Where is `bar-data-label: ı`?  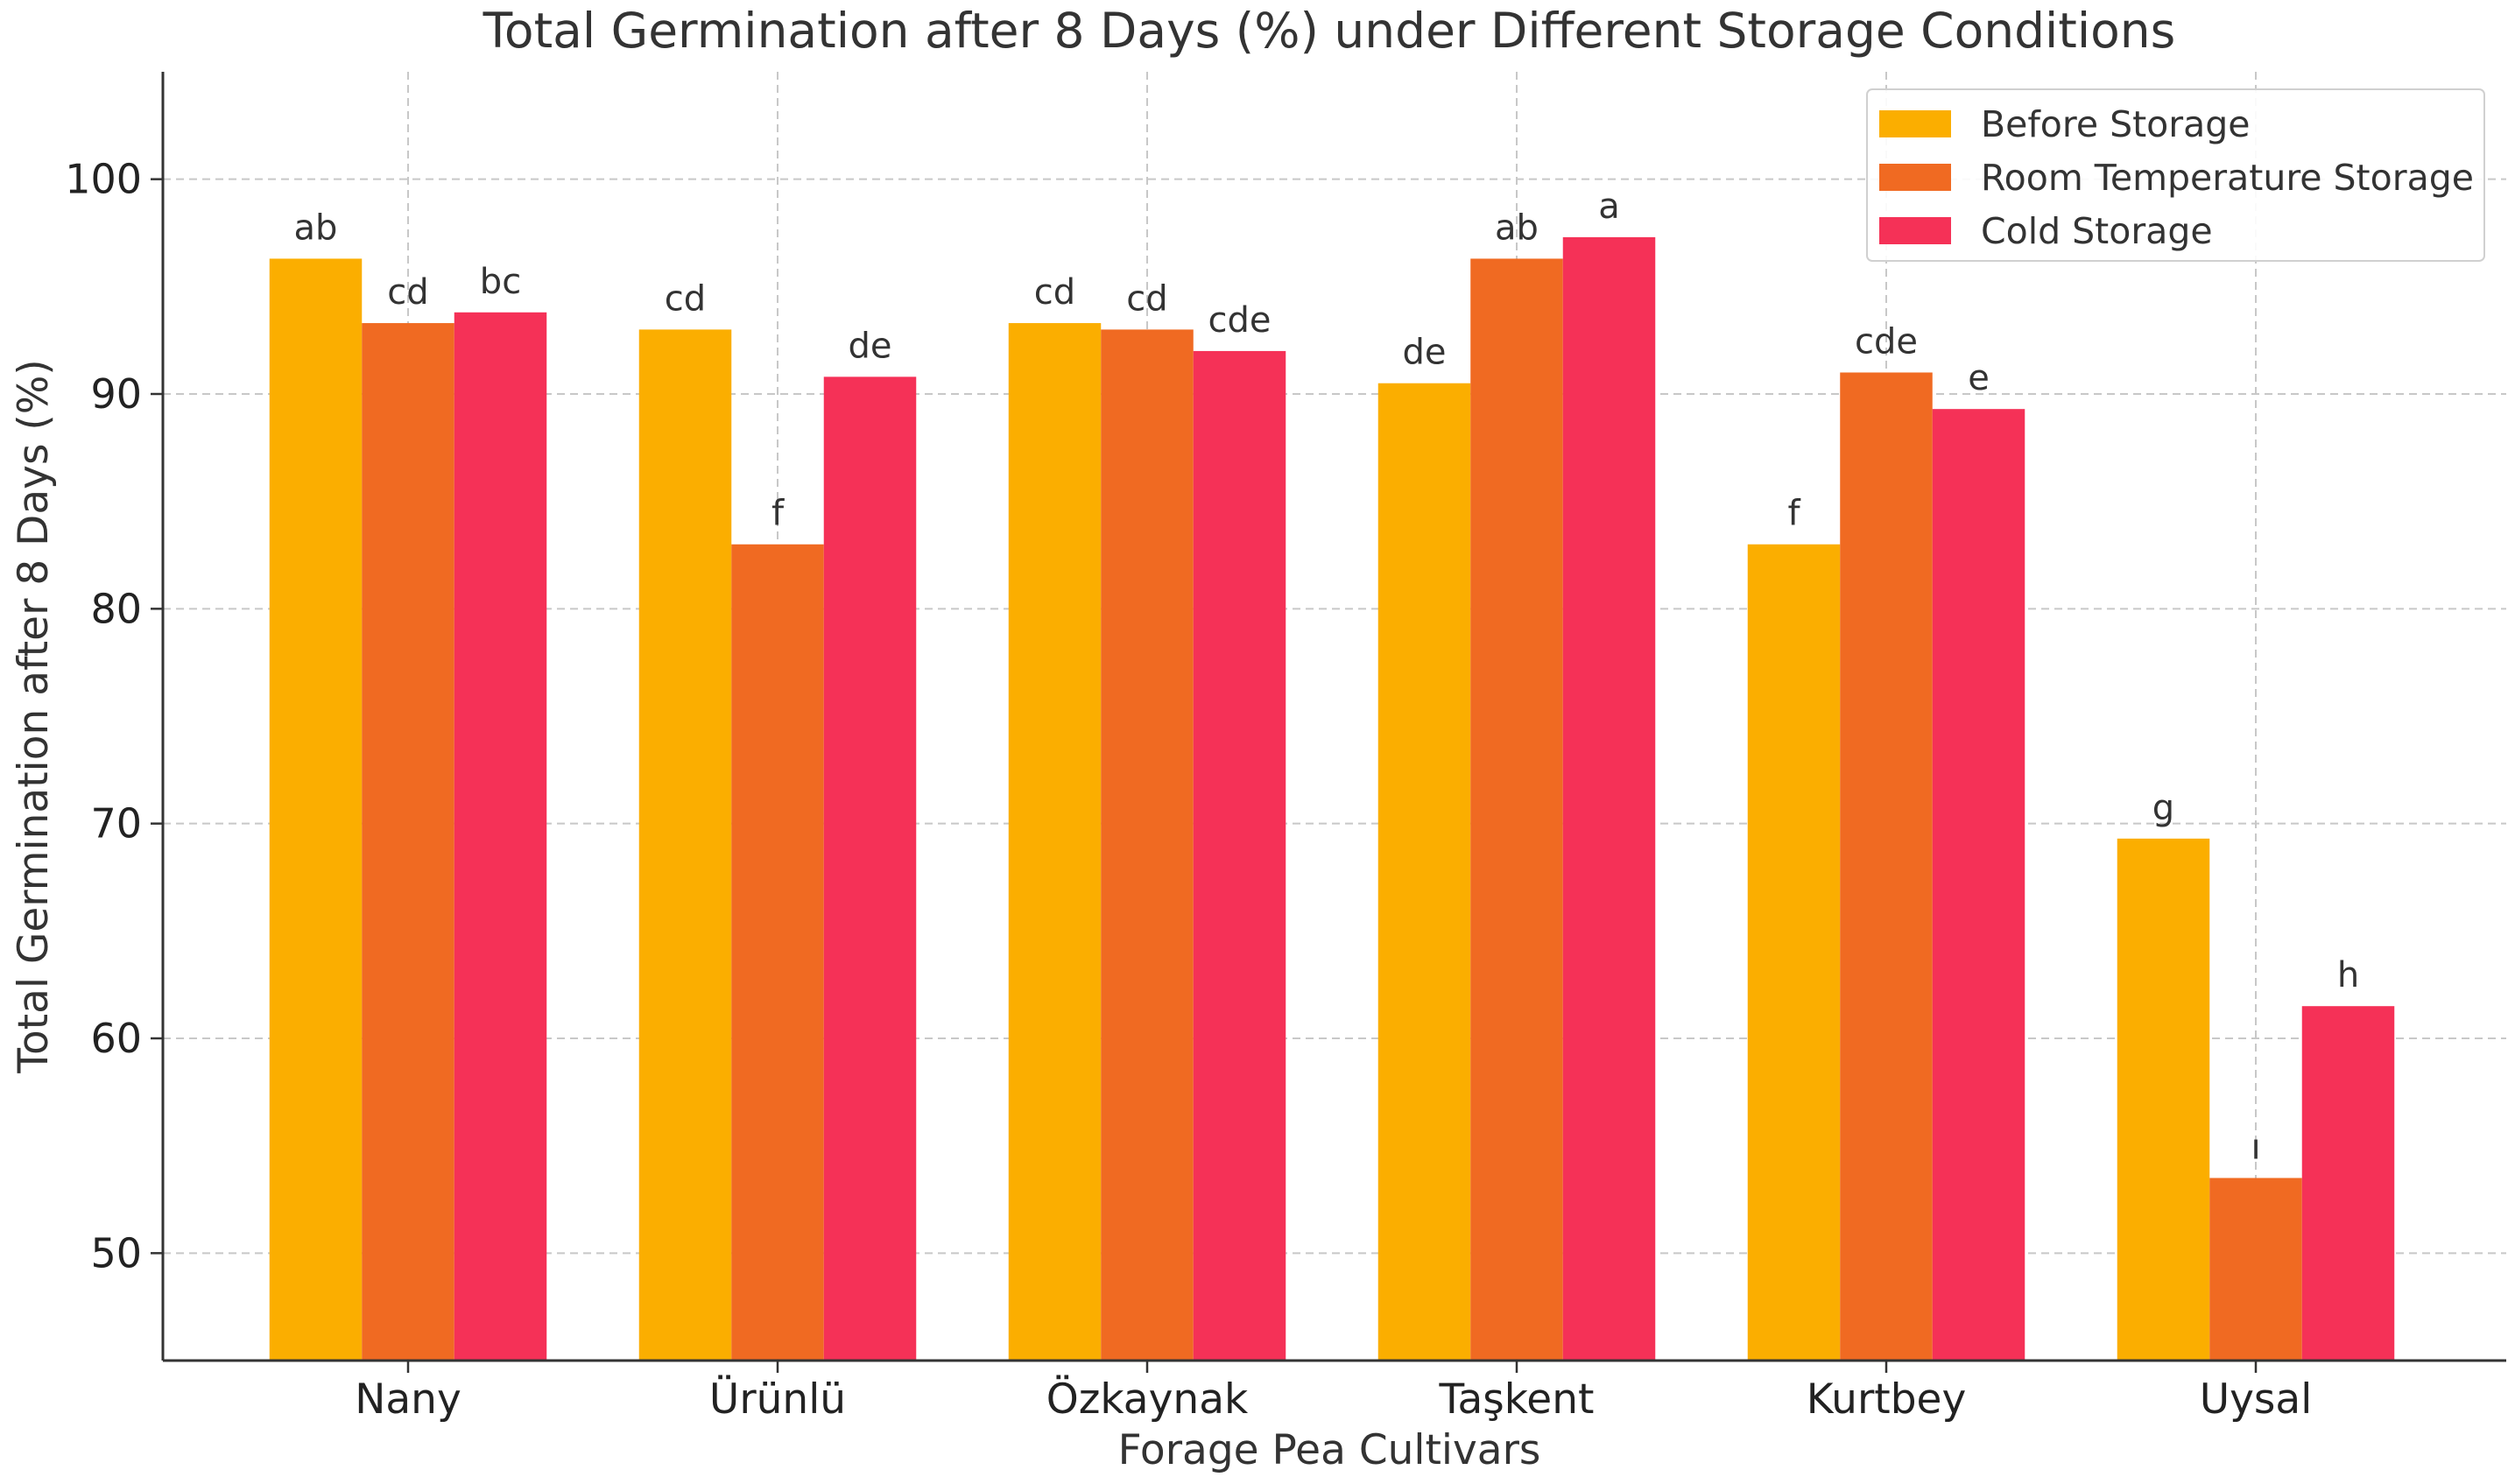 bar-data-label: ı is located at coordinates (2255, 1147).